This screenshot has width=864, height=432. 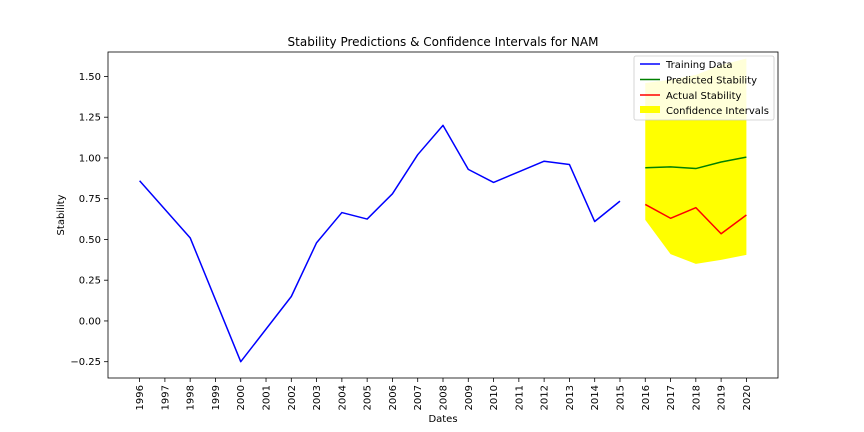 What do you see at coordinates (695, 219) in the screenshot?
I see `series-line-actual-stability` at bounding box center [695, 219].